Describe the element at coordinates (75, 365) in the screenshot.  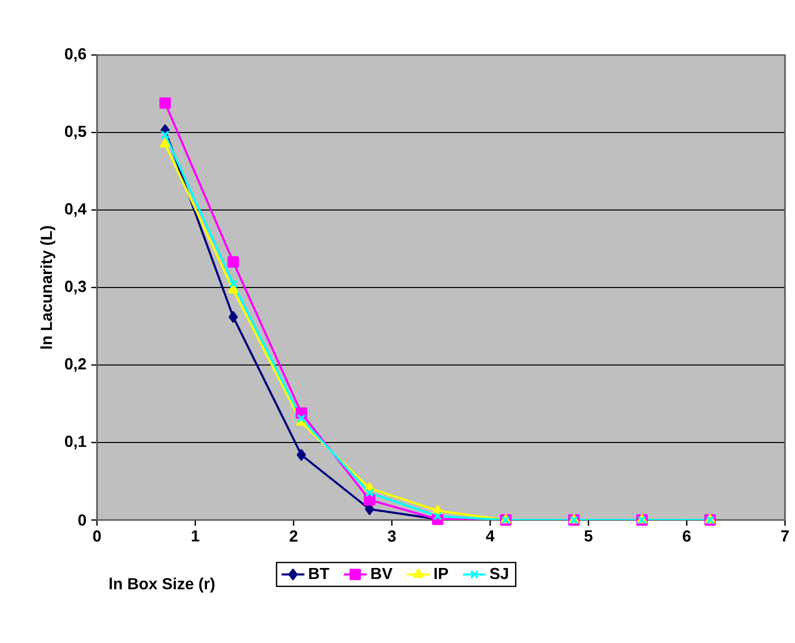
I see `y-tick-label: 0,2` at that location.